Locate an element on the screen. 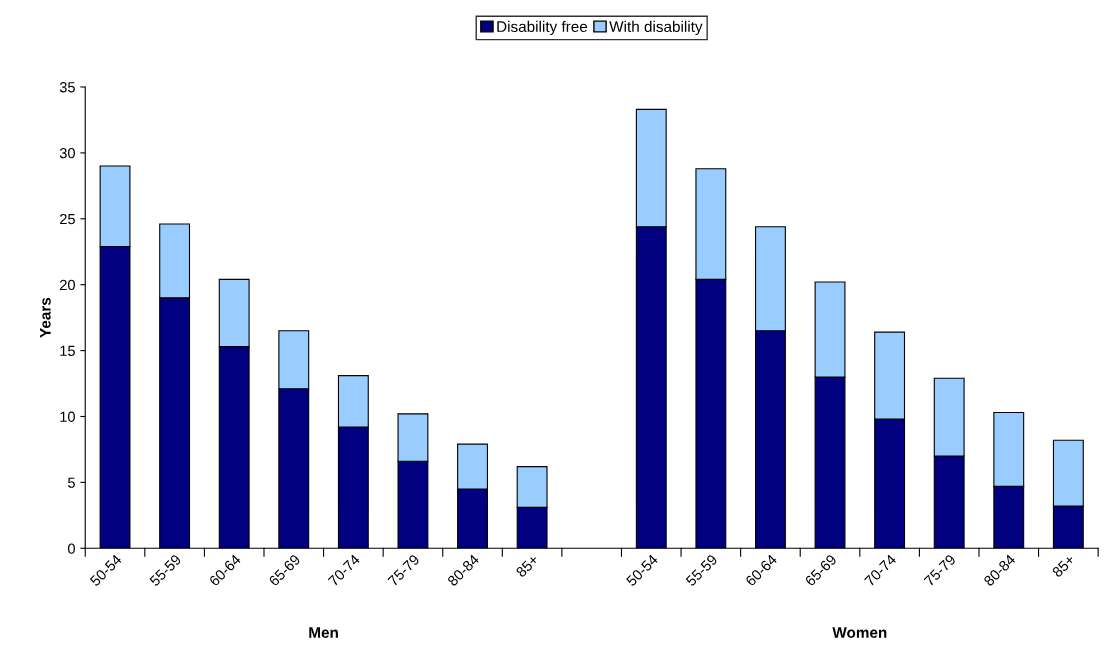 The height and width of the screenshot is (659, 1107). y-tick-label: 20 is located at coordinates (67, 285).